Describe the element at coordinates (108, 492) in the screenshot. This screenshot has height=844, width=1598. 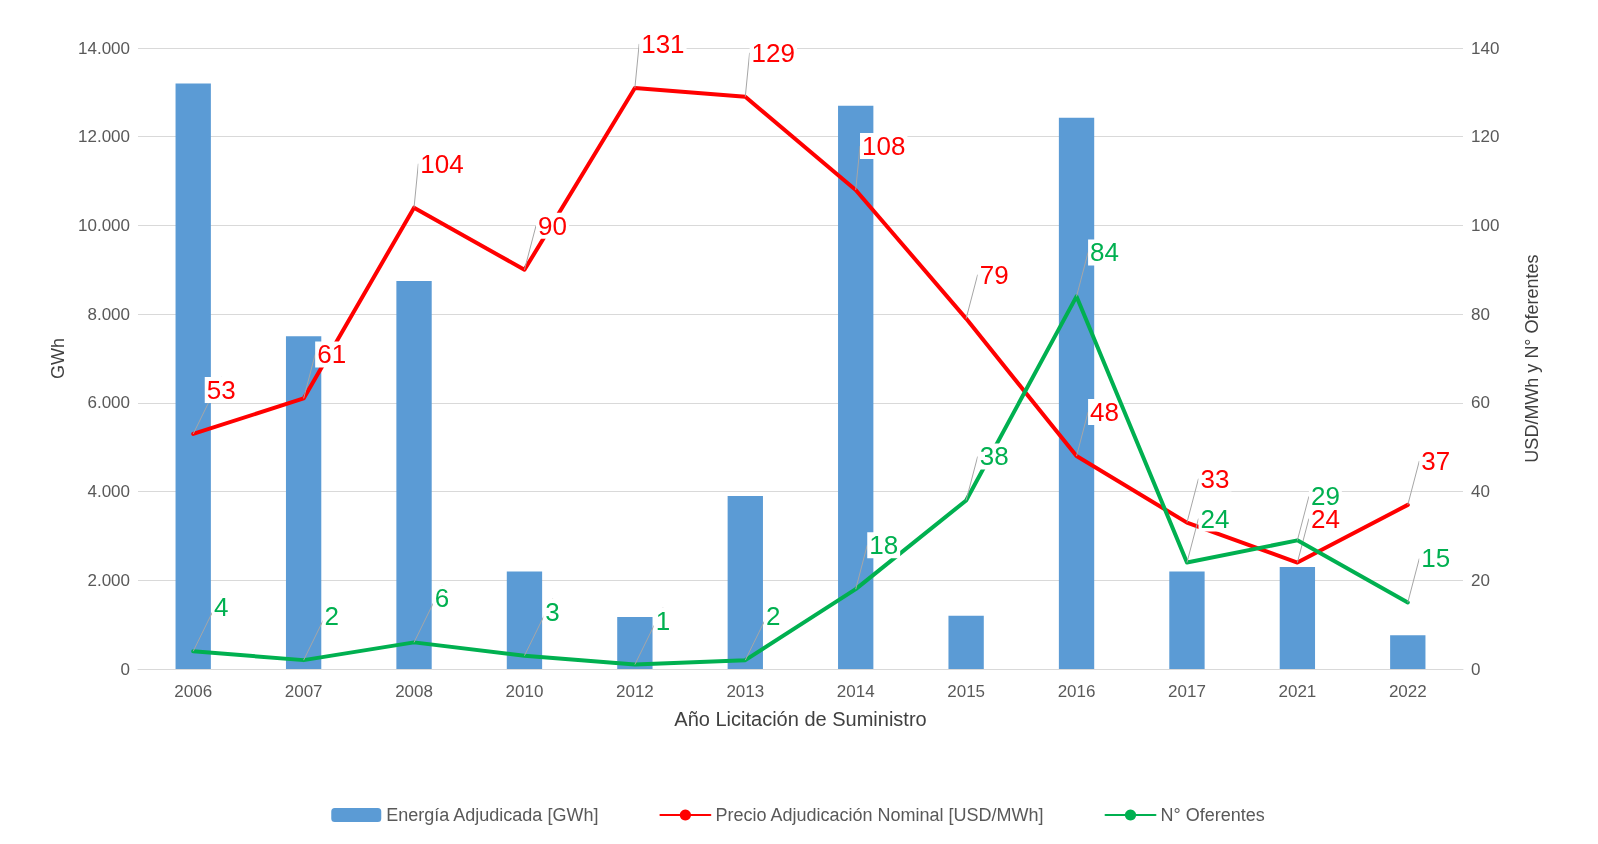
I see `y-tick-label: 4.000` at that location.